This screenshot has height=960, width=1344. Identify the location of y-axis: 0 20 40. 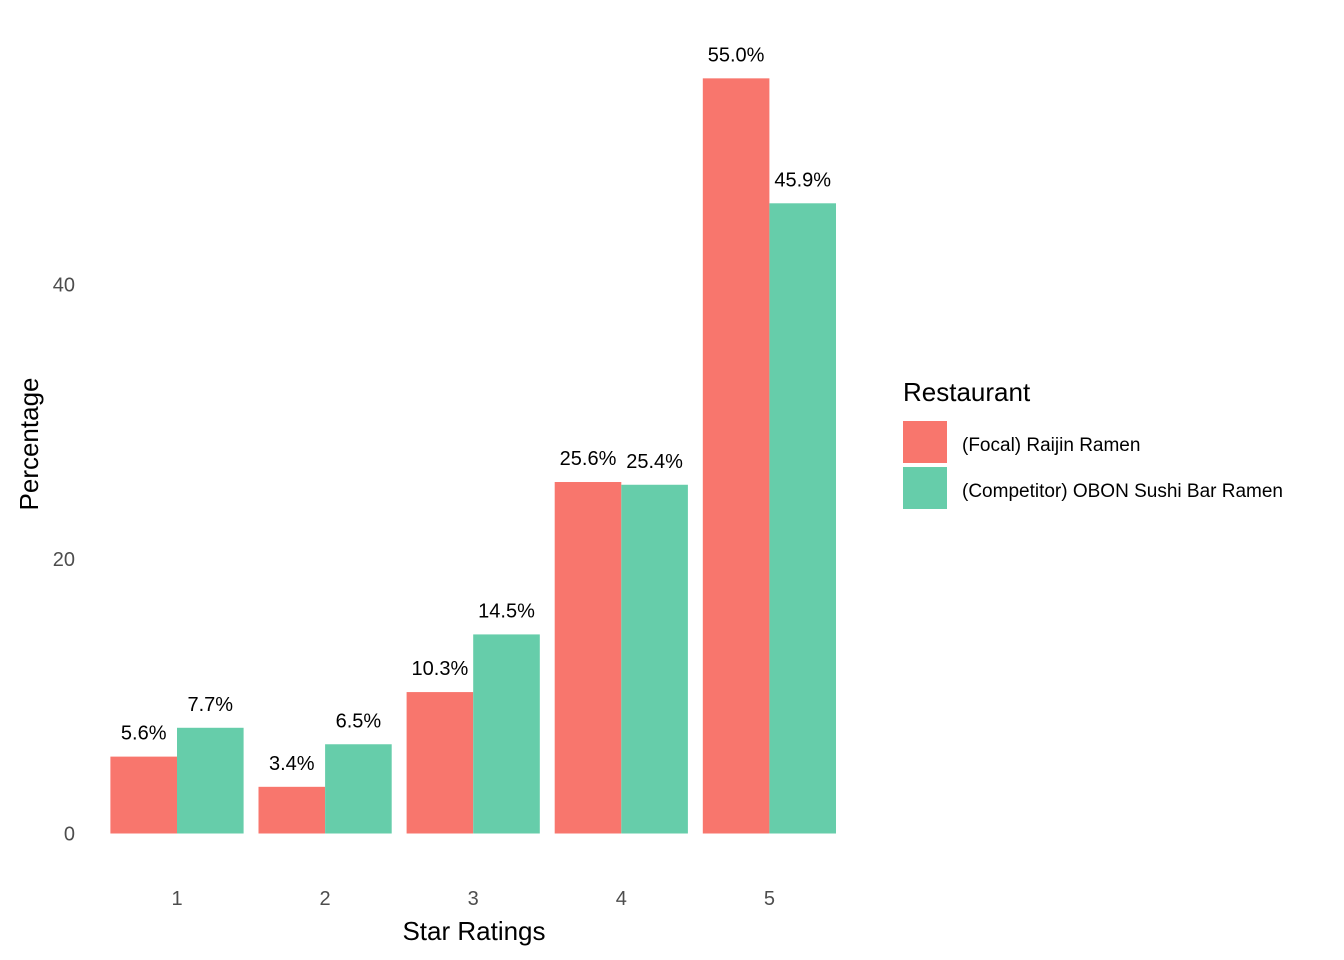
(64, 559).